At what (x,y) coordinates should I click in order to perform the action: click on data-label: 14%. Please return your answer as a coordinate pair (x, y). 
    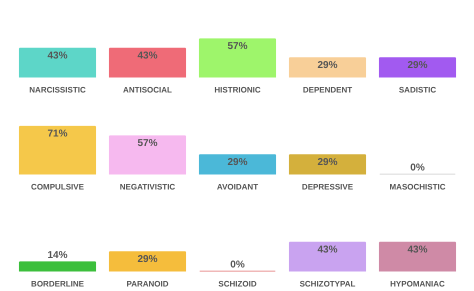
    Looking at the image, I should click on (57, 256).